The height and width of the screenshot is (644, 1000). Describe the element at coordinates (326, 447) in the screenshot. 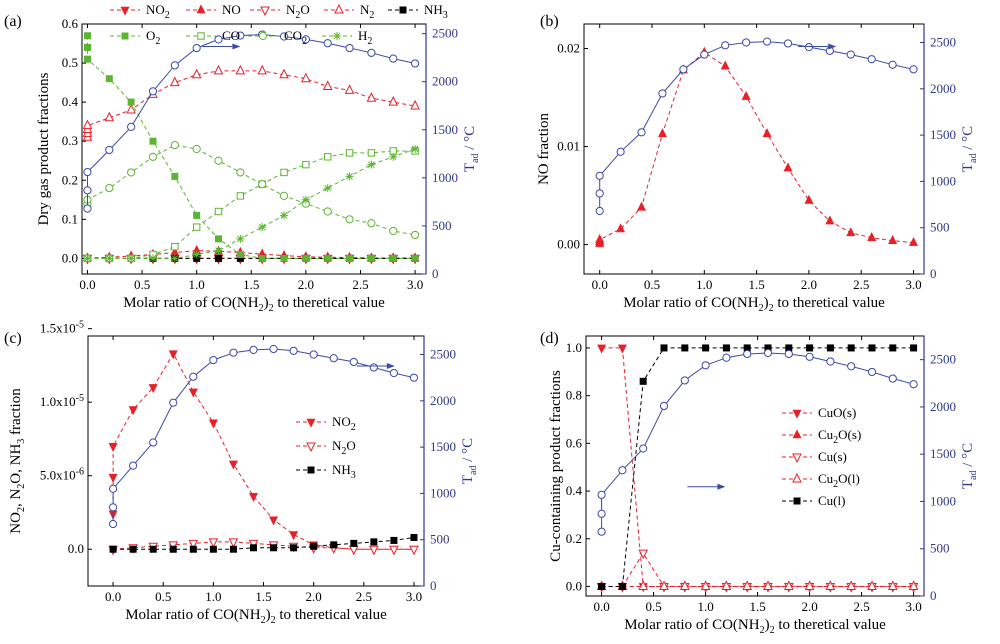

I see `legend-entry: N2​O` at that location.